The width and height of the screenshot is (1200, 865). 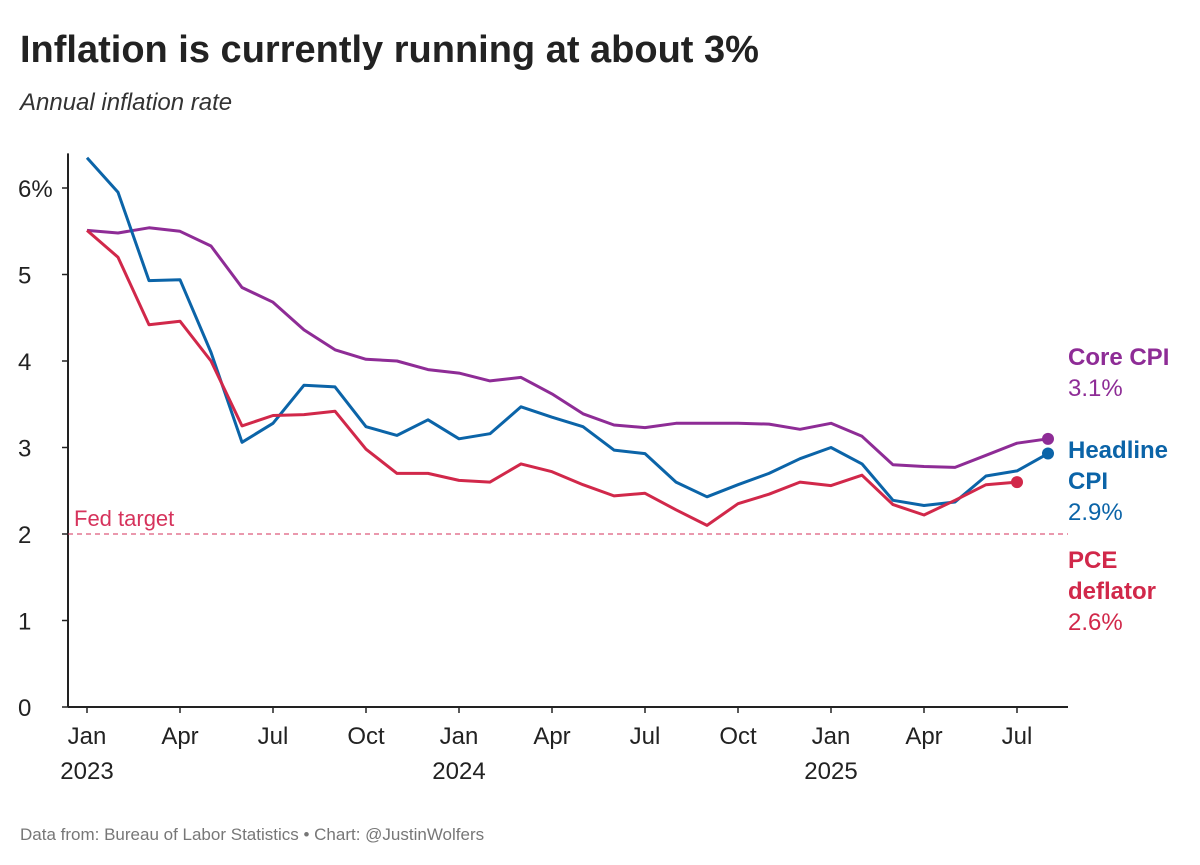 I want to click on value-label: 3.1%, so click(x=1095, y=388).